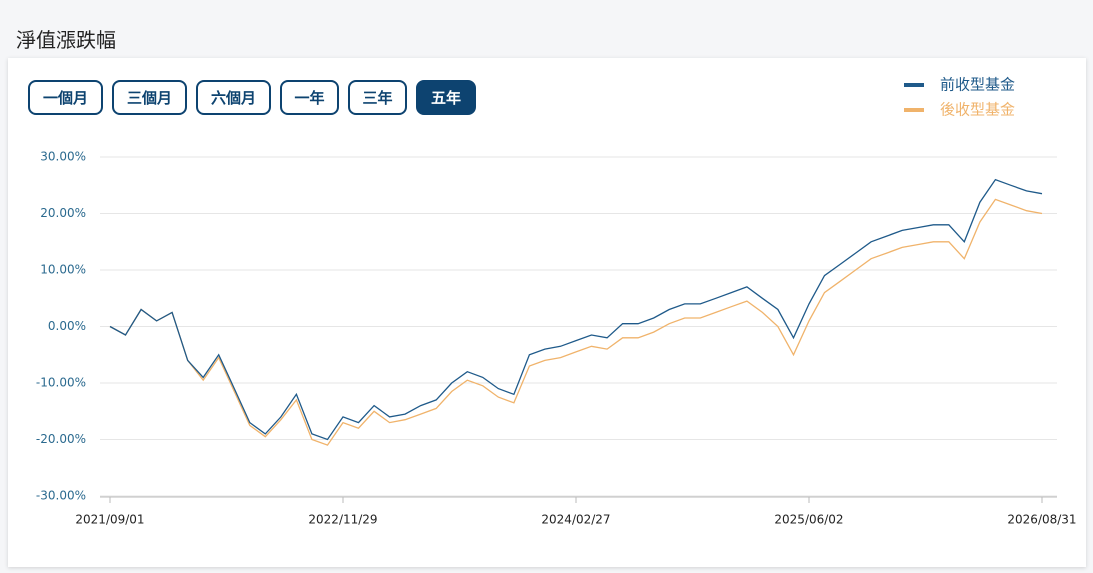 The height and width of the screenshot is (573, 1093). Describe the element at coordinates (342, 520) in the screenshot. I see `x-tick-label: 2022/11/29` at that location.